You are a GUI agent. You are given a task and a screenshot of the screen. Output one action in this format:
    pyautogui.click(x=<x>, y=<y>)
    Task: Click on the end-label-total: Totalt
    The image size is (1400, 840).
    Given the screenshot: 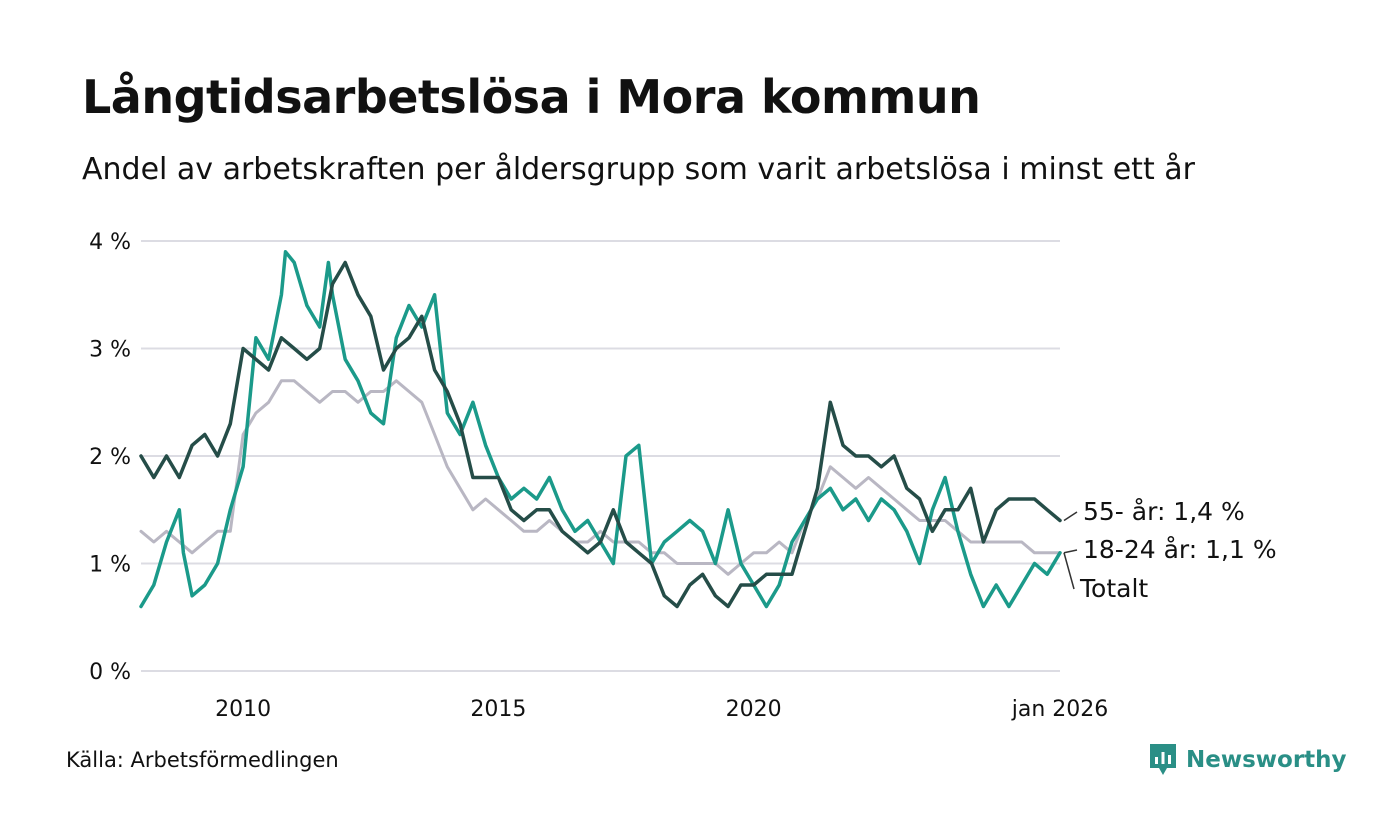 What is the action you would take?
    pyautogui.click(x=1113, y=588)
    